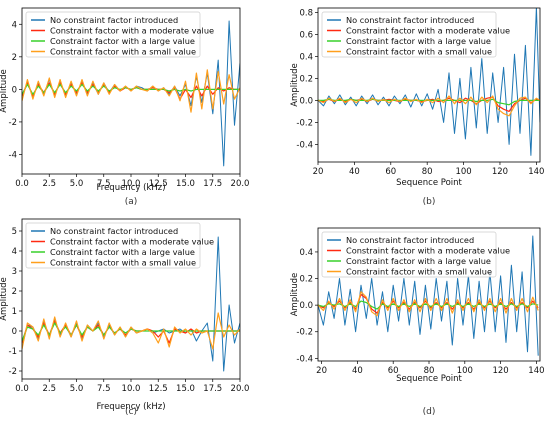  What do you see at coordinates (306, 35) in the screenshot?
I see `y-tick-label: 0.6` at bounding box center [306, 35].